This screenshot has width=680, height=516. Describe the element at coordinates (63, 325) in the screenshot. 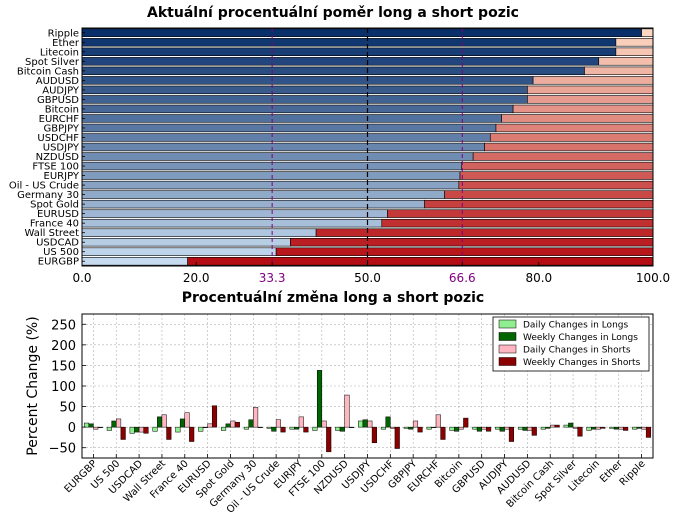

I see `y-tick-label: 250` at that location.